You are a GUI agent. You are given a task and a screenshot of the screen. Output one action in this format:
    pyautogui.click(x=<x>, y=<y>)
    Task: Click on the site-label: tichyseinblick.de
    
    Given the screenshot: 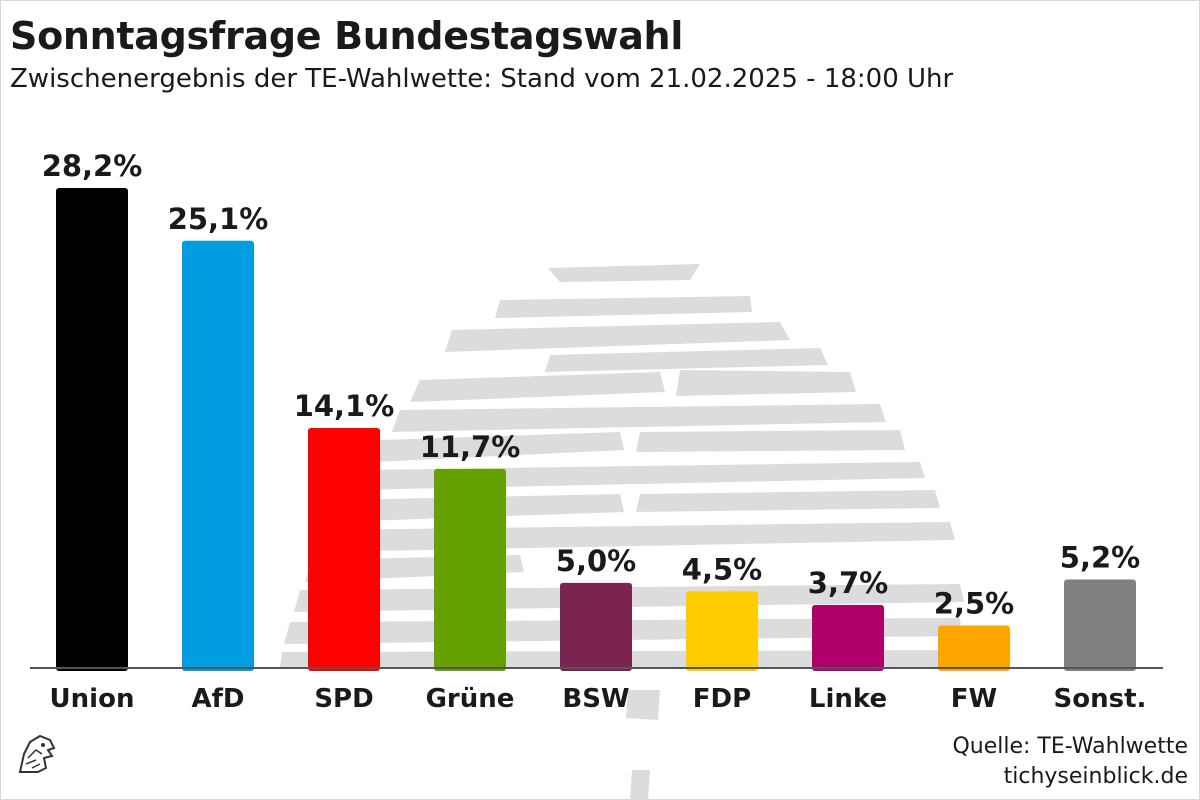 What is the action you would take?
    pyautogui.click(x=1095, y=776)
    